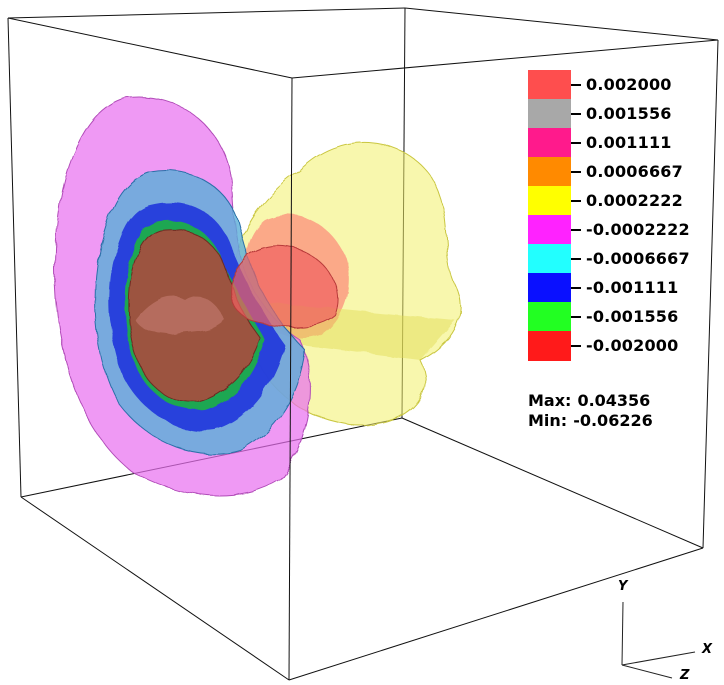 The height and width of the screenshot is (685, 724). I want to click on min-value: -0.06226, so click(613, 420).